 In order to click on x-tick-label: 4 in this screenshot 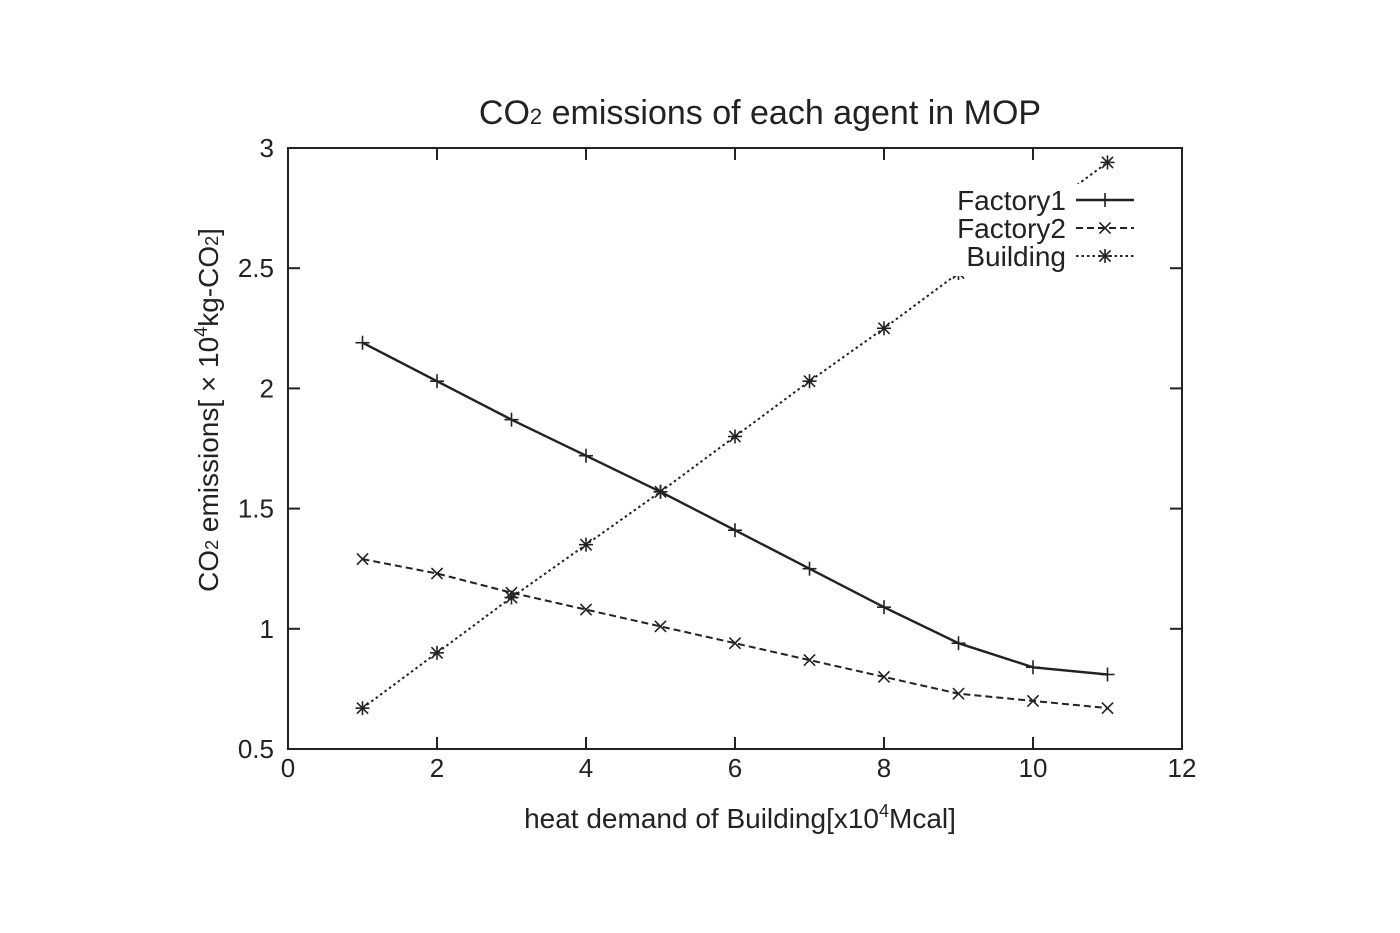, I will do `click(586, 768)`.